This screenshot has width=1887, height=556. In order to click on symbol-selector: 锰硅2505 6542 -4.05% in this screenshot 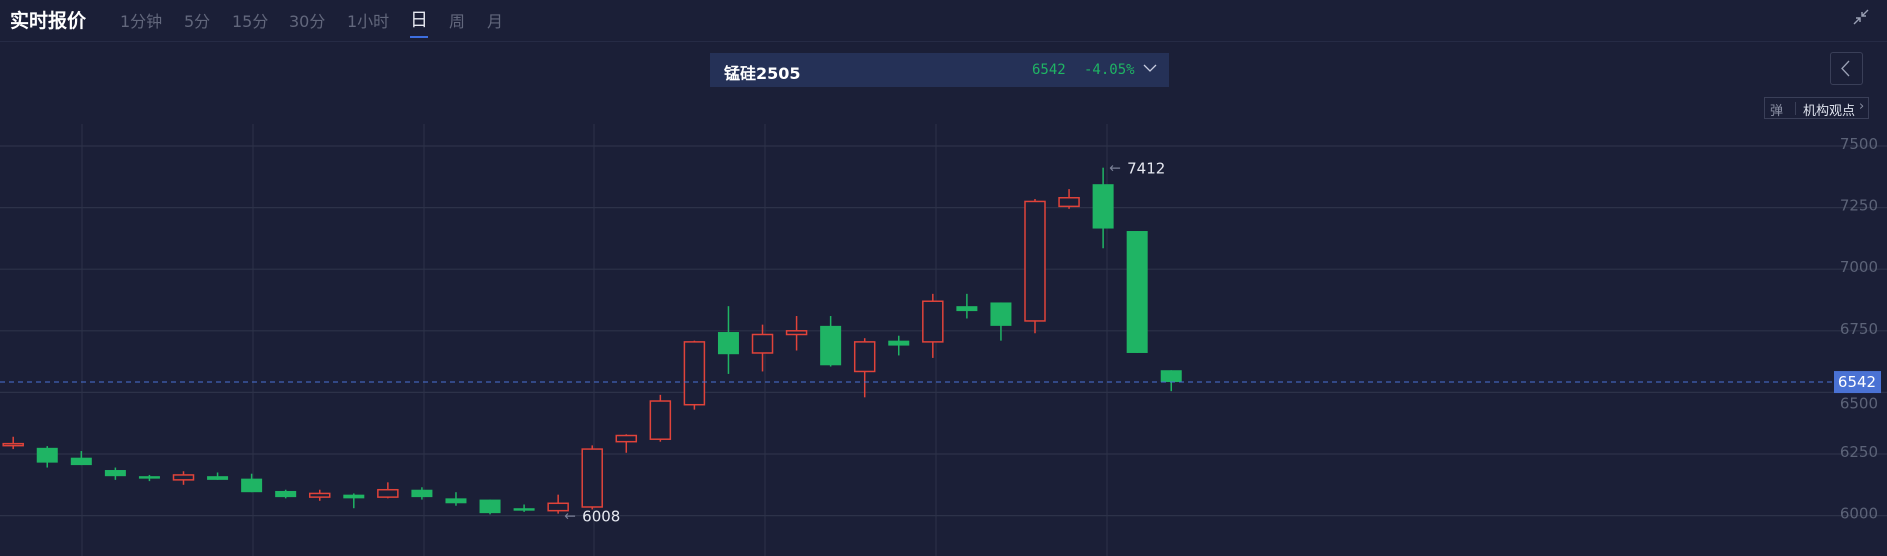, I will do `click(939, 70)`.